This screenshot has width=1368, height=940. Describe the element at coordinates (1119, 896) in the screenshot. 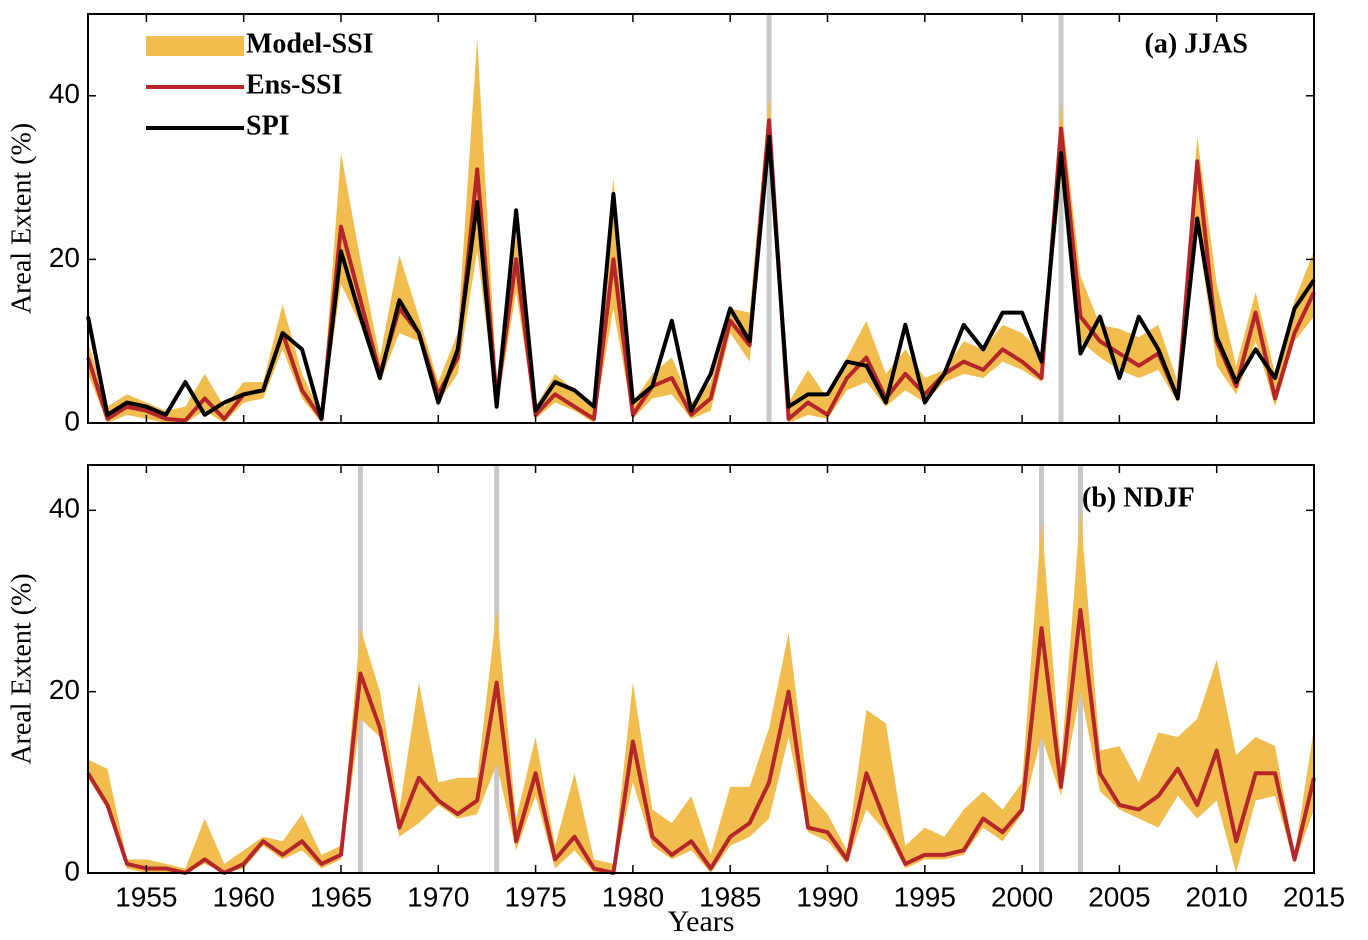

I see `x-tick-label: 2005` at that location.